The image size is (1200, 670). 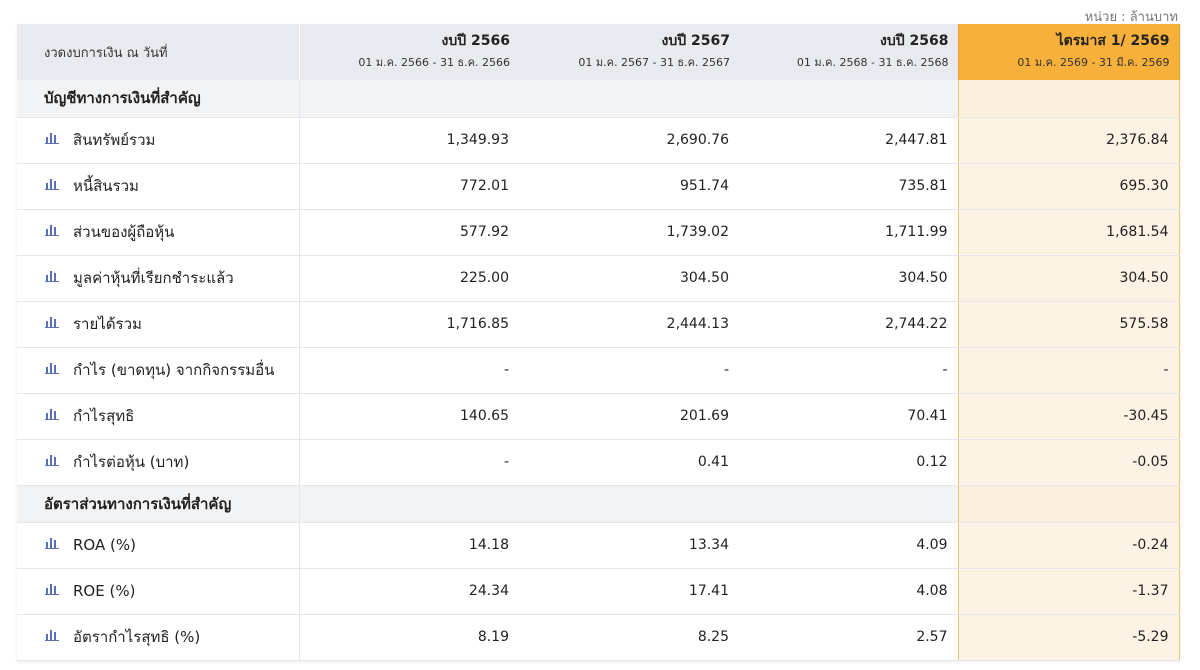 What do you see at coordinates (598, 637) in the screenshot?
I see `table-row: อัตรากำไรสุทธิ (%) 8.19 8.25 2.57 -5.29` at bounding box center [598, 637].